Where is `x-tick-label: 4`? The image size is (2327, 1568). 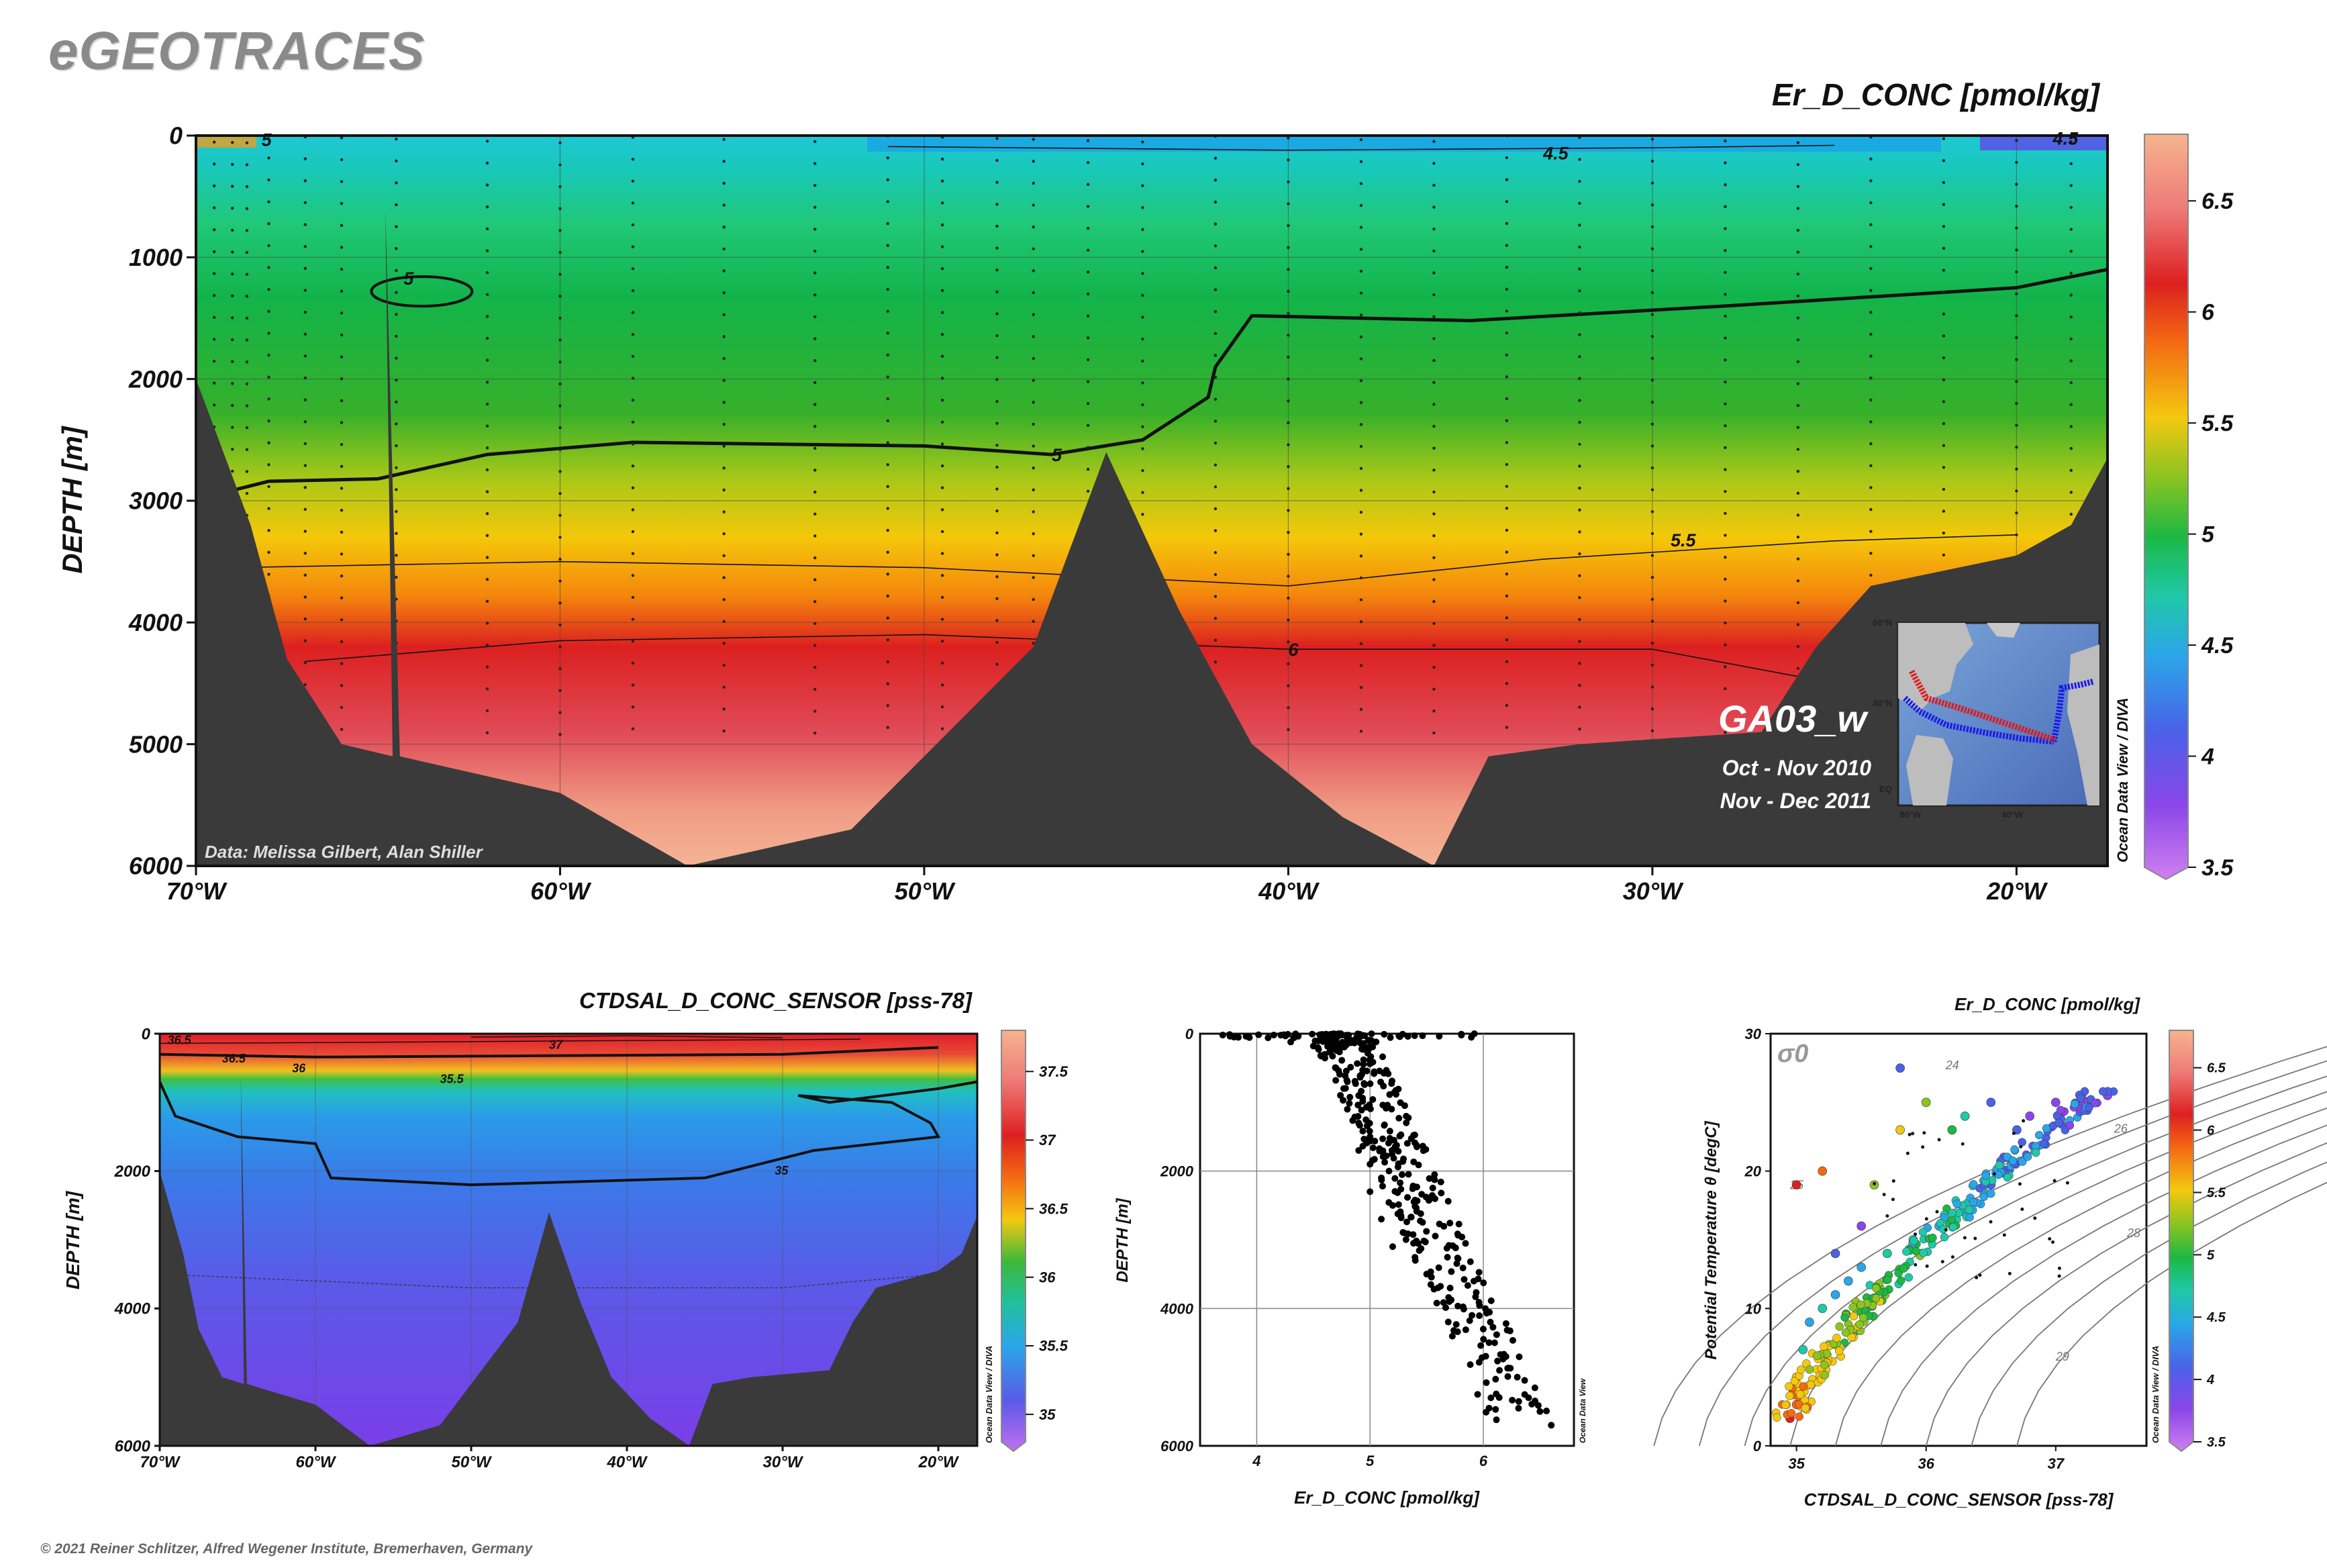 x-tick-label: 4 is located at coordinates (1256, 1461).